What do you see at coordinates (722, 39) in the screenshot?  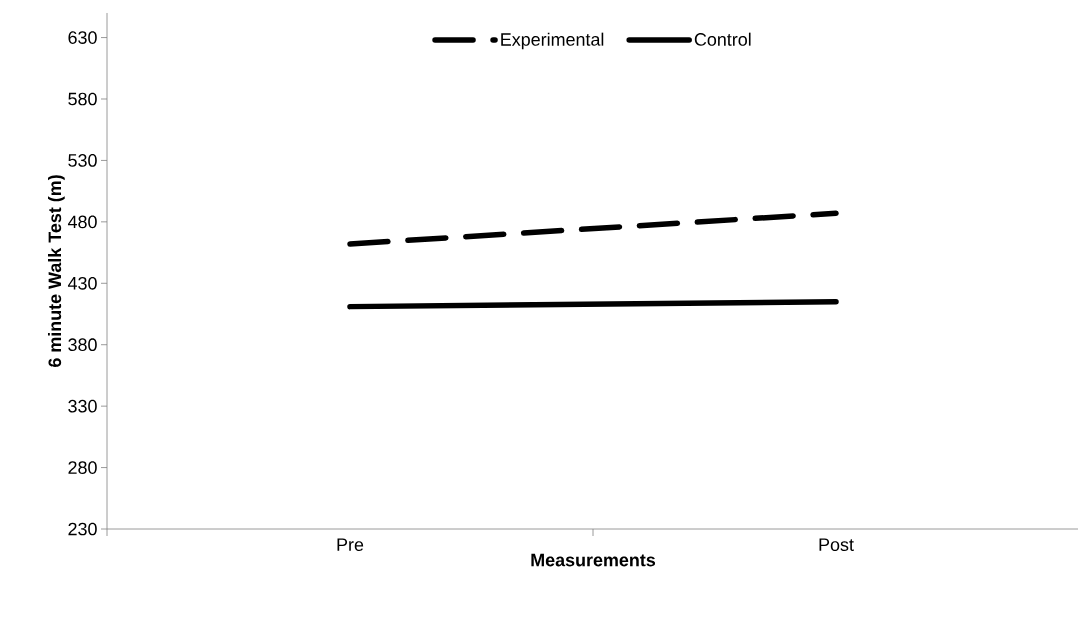 I see `legend-label: Control` at bounding box center [722, 39].